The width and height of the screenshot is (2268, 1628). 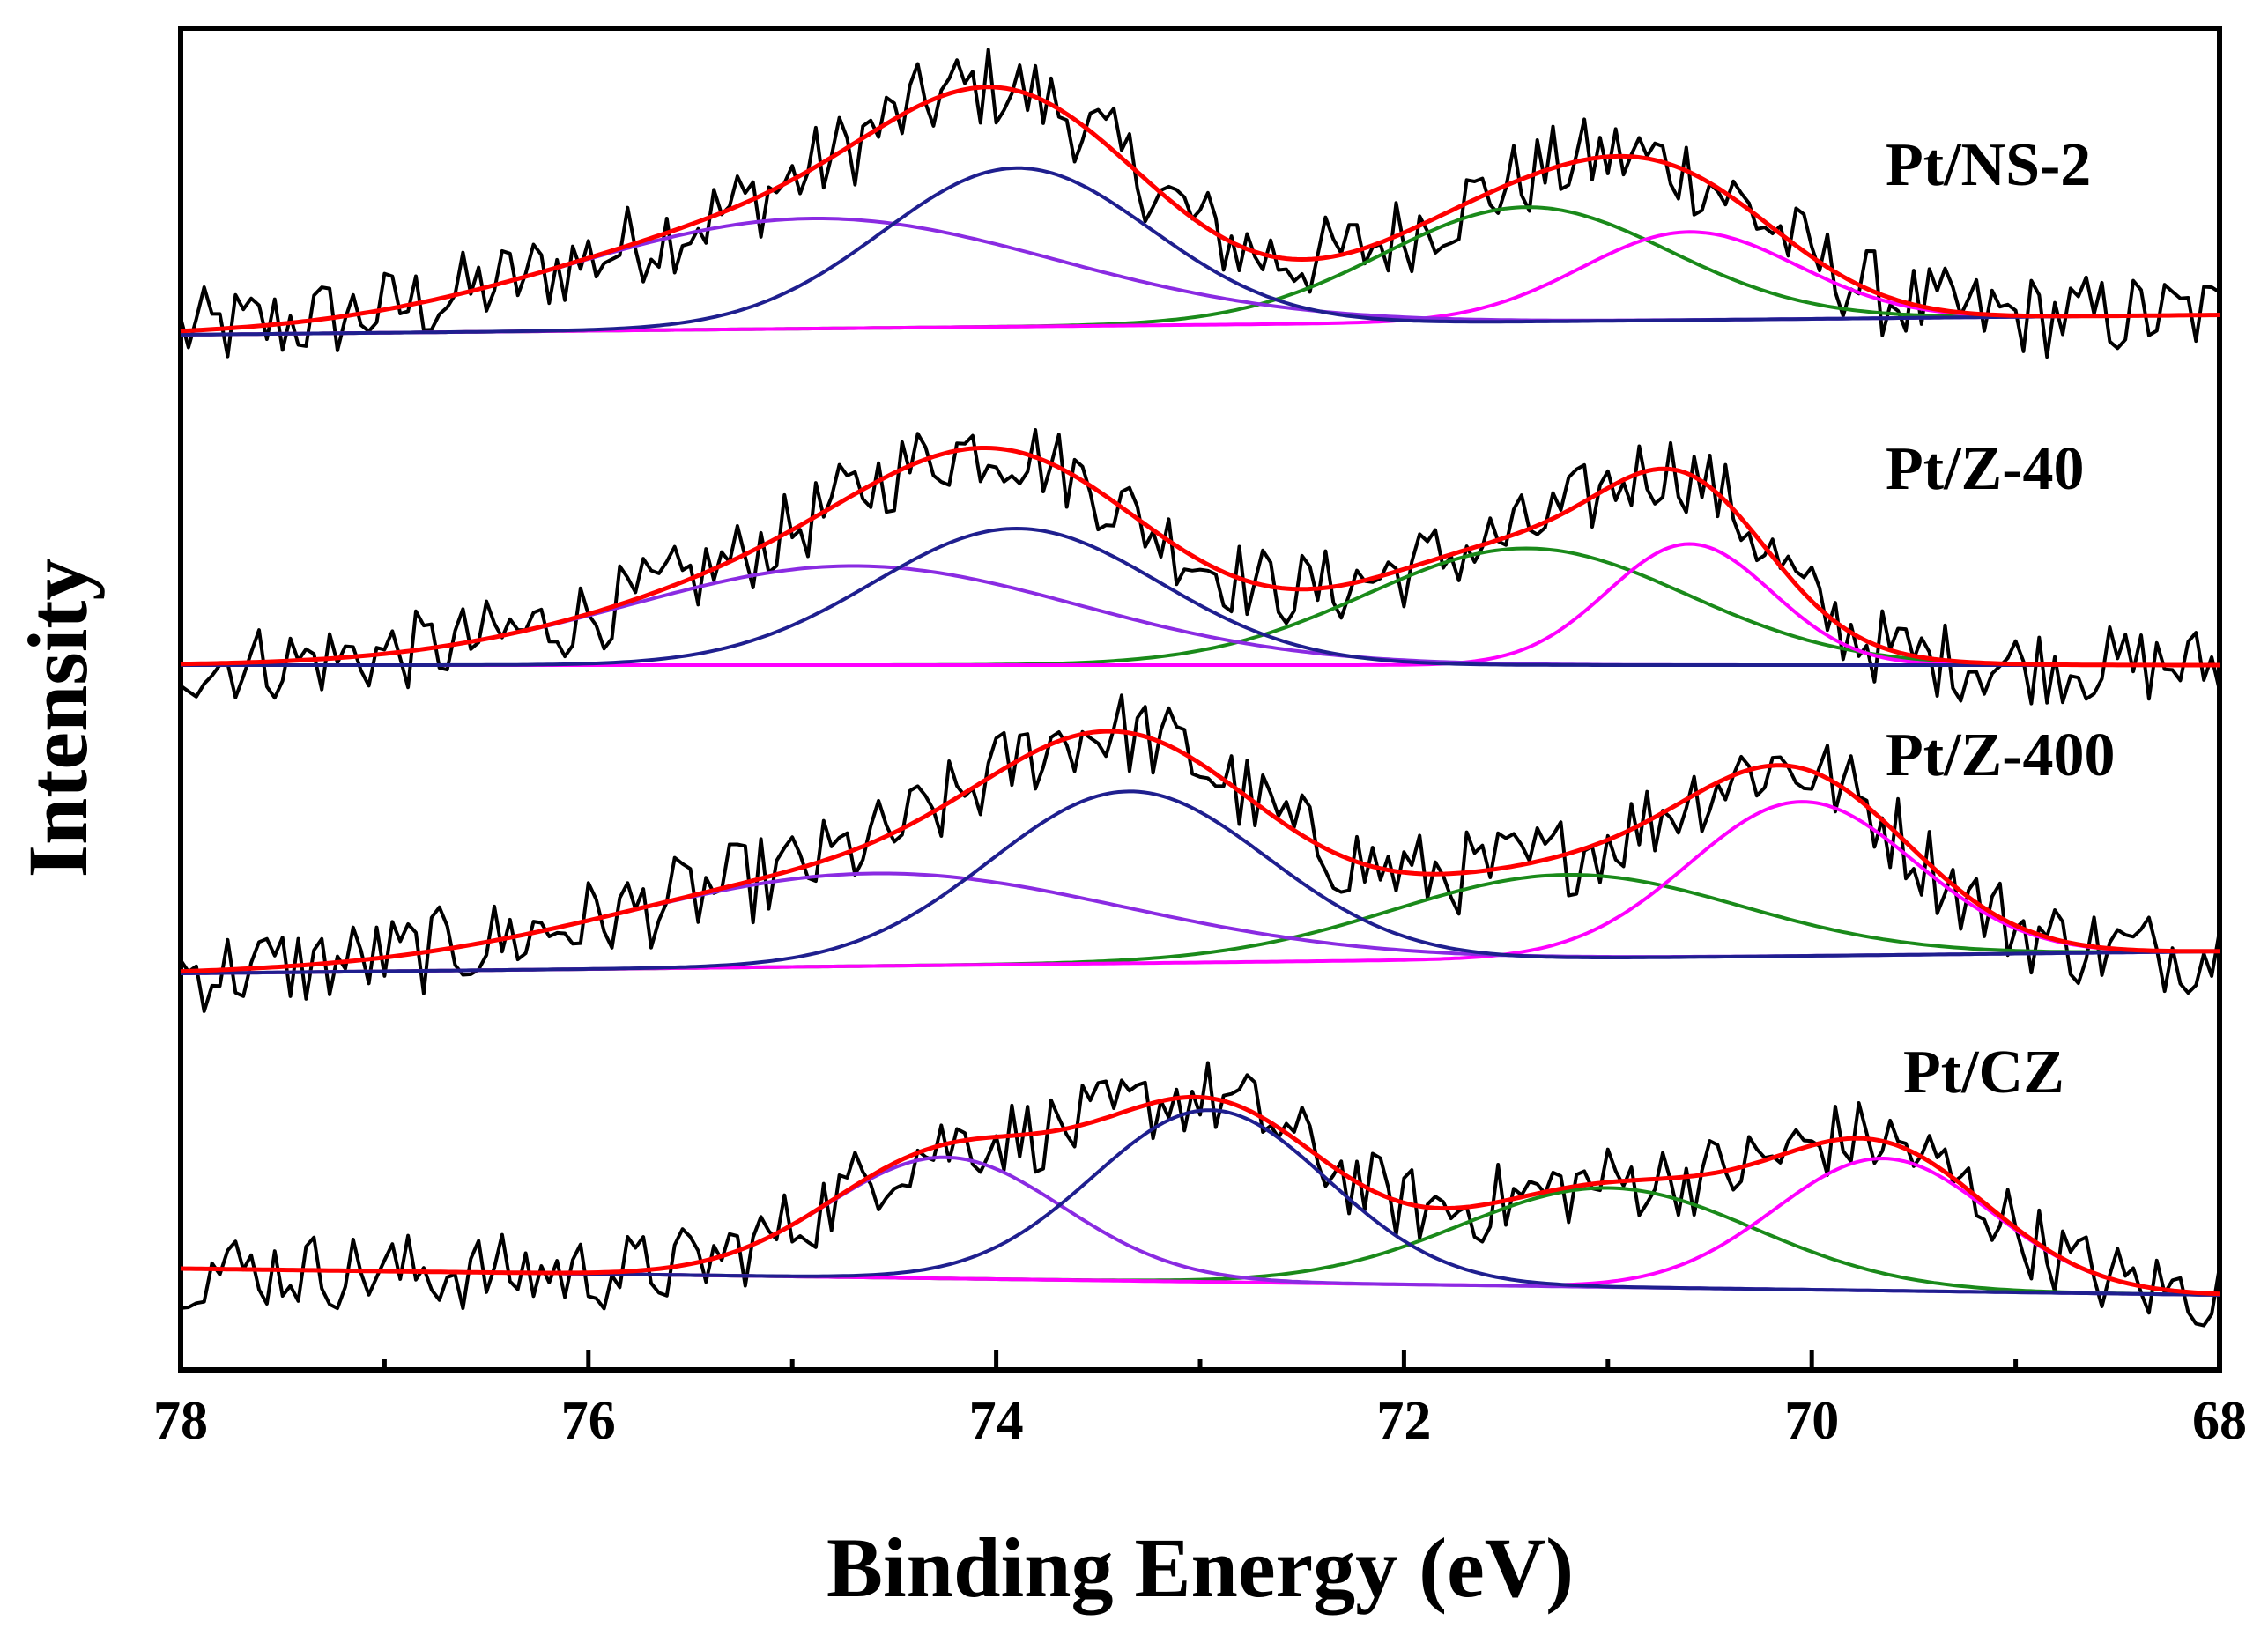 I want to click on x-tick-label: 68, so click(x=2219, y=1421).